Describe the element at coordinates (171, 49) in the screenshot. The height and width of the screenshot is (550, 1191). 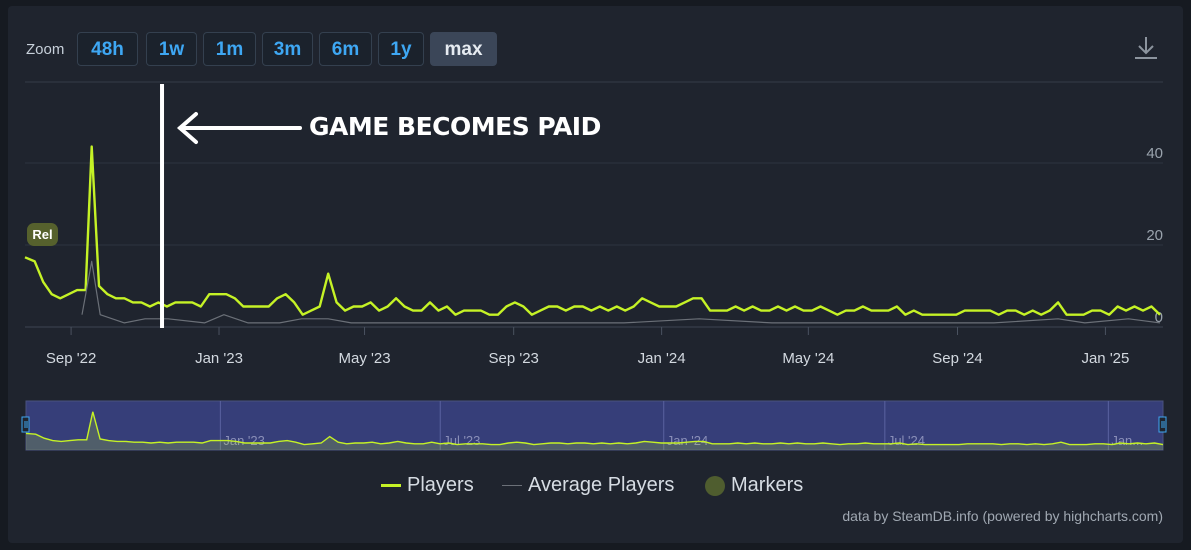
I see `zoom-button-1w: 1w` at that location.